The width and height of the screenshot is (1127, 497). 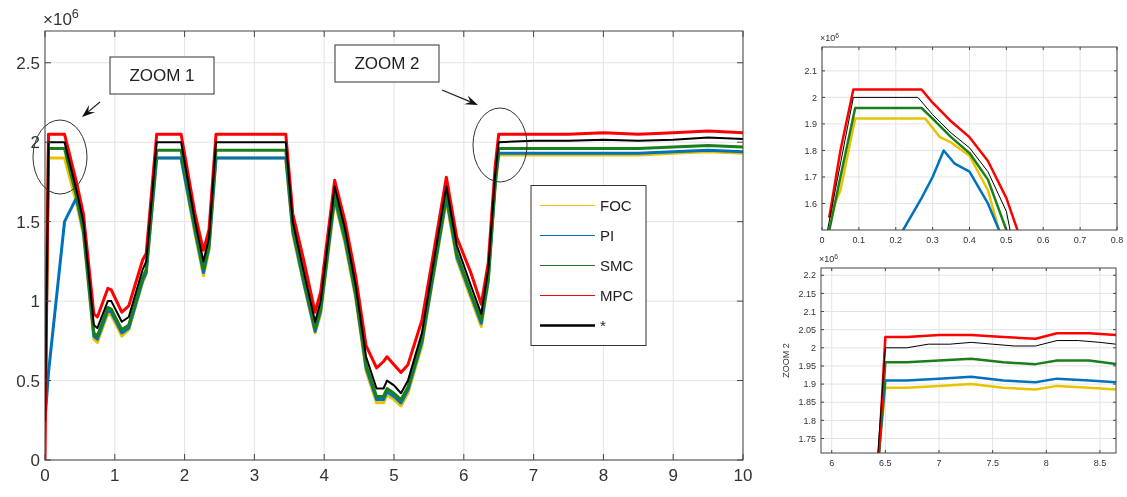 What do you see at coordinates (1006, 240) in the screenshot?
I see `x-tick-label: 0.5` at bounding box center [1006, 240].